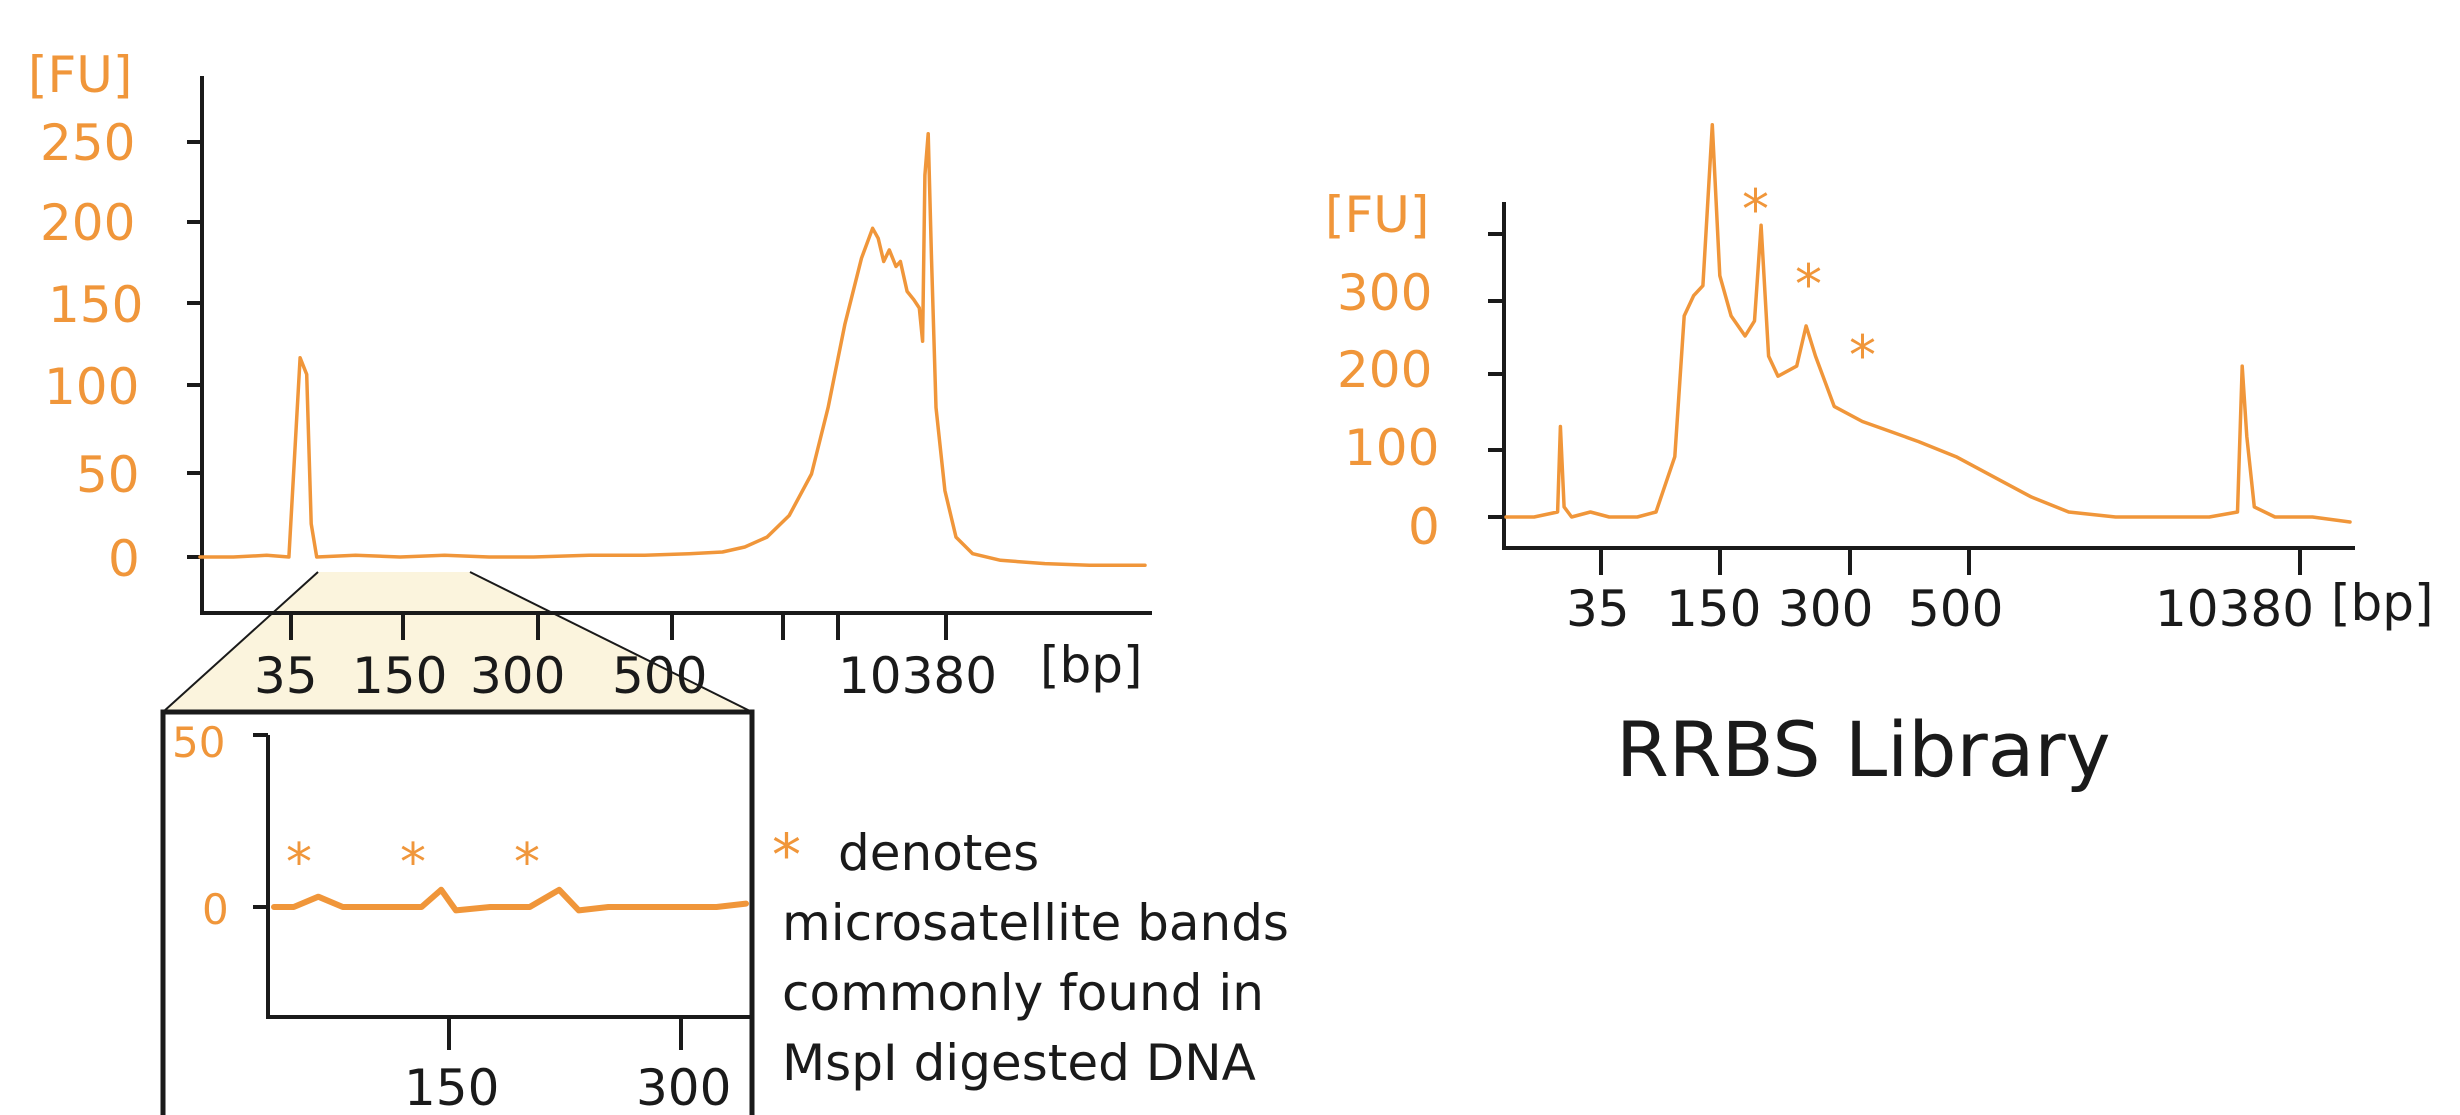 Image resolution: width=2460 pixels, height=1115 pixels. Describe the element at coordinates (286, 676) in the screenshot. I see `main-xtick-35: 35` at that location.